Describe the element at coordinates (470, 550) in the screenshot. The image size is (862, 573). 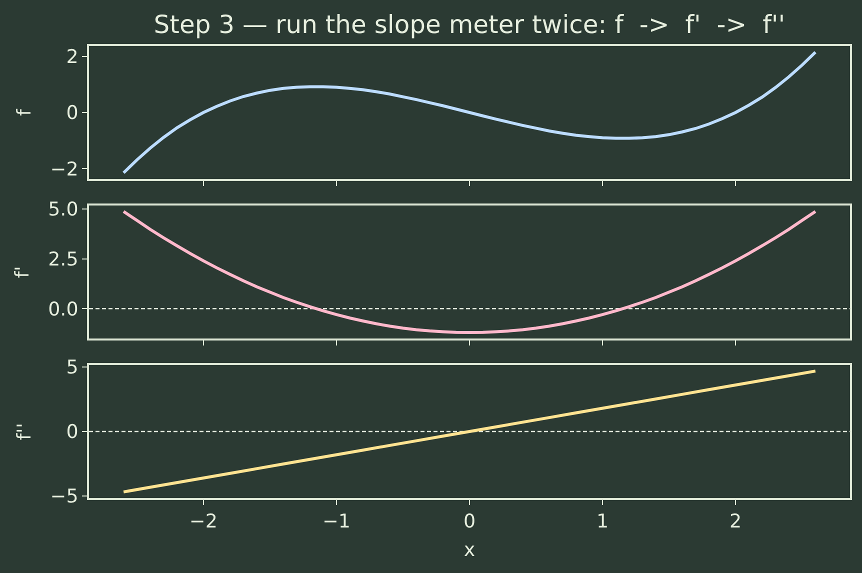
I see `x-axis-title: x` at that location.